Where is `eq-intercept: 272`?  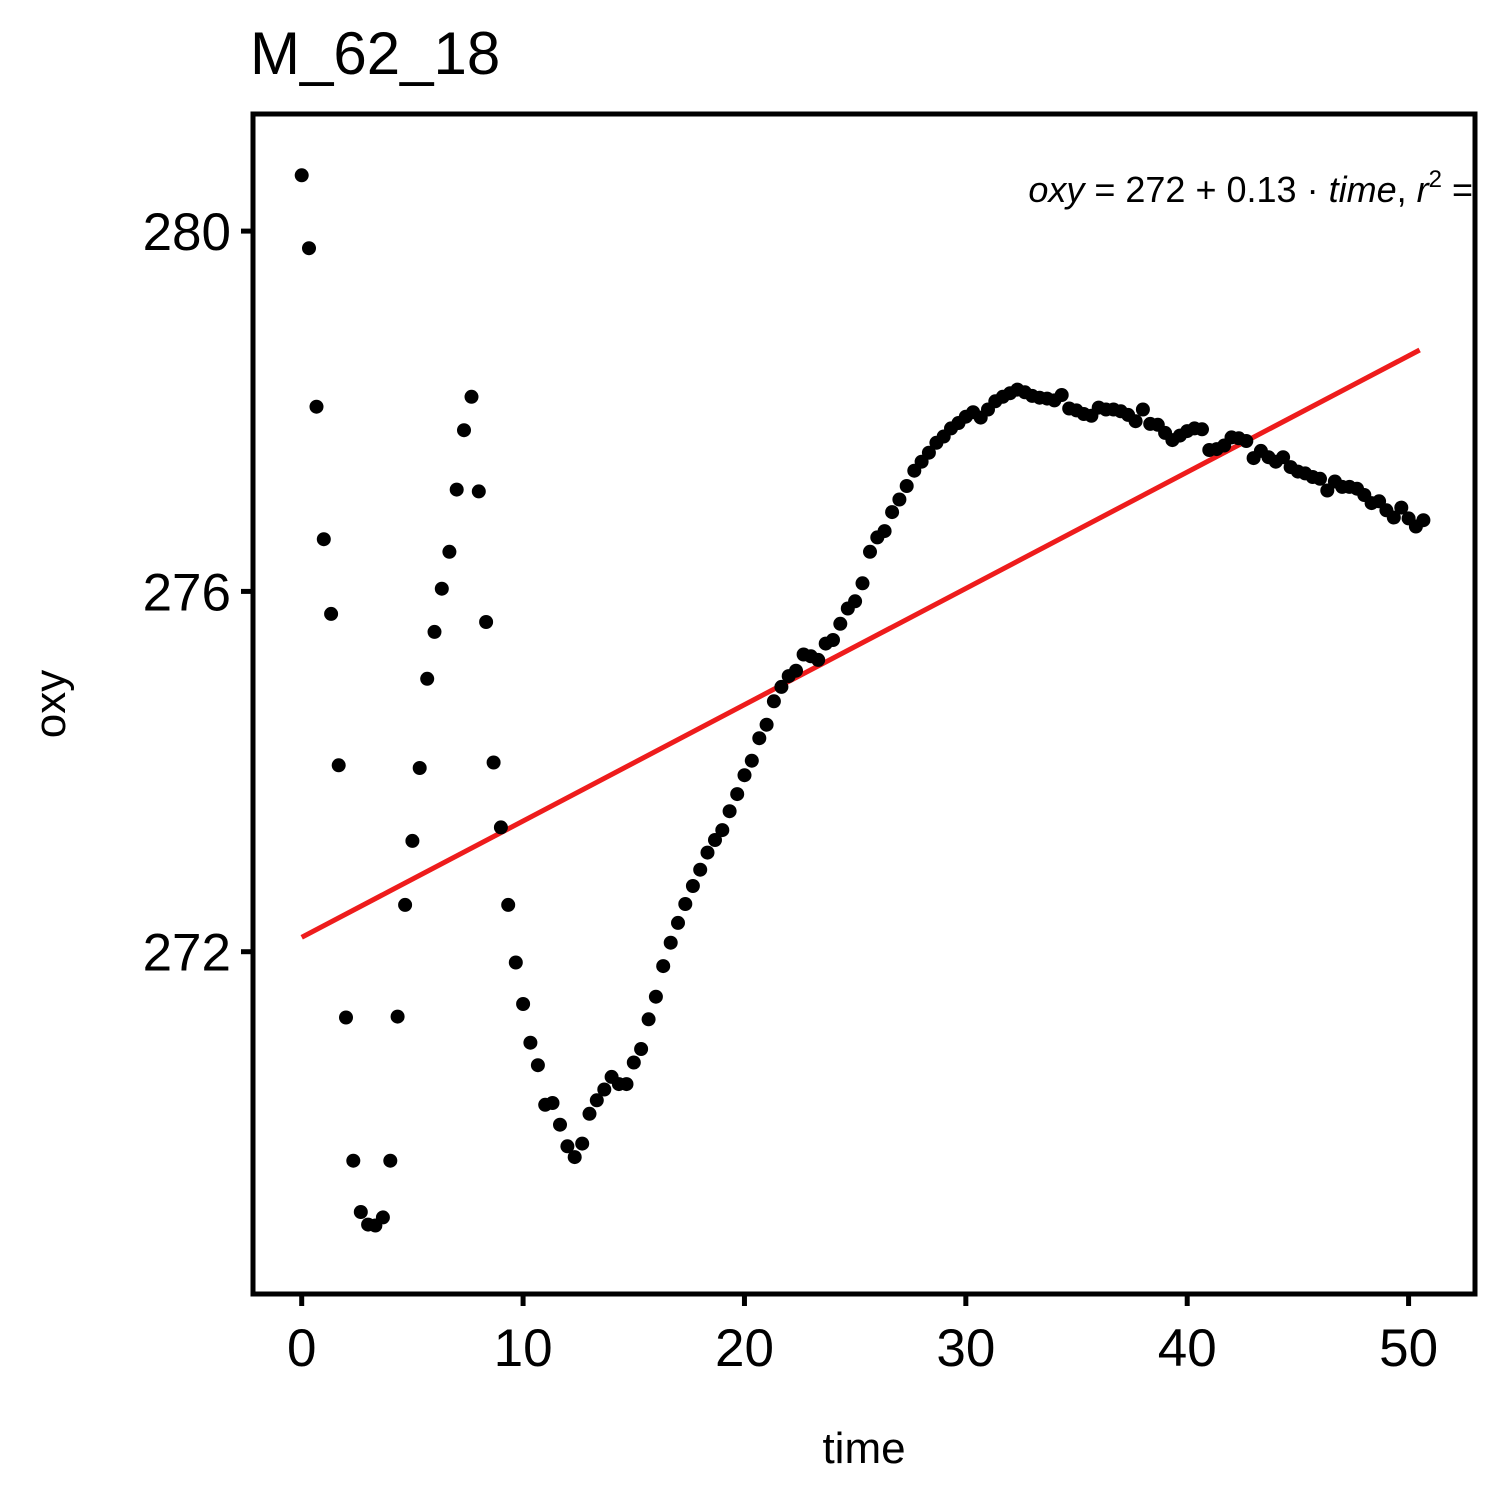
eq-intercept: 272 is located at coordinates (1155, 189).